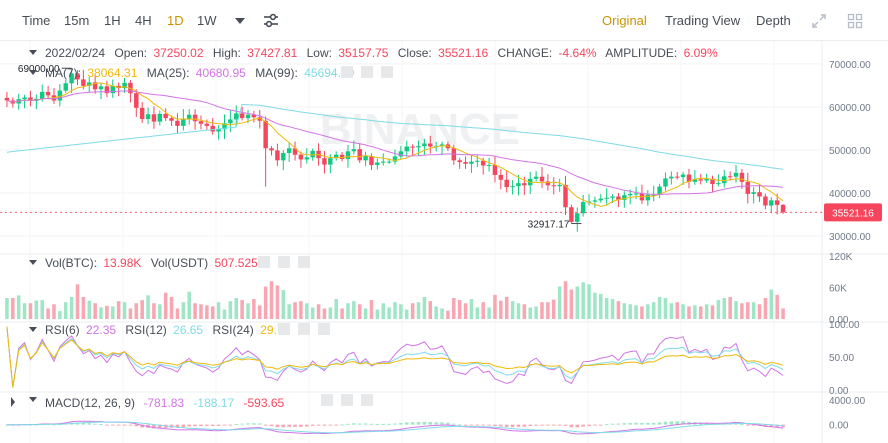 The width and height of the screenshot is (888, 443). What do you see at coordinates (839, 391) in the screenshot?
I see `rsi-tick-label: 0.00` at bounding box center [839, 391].